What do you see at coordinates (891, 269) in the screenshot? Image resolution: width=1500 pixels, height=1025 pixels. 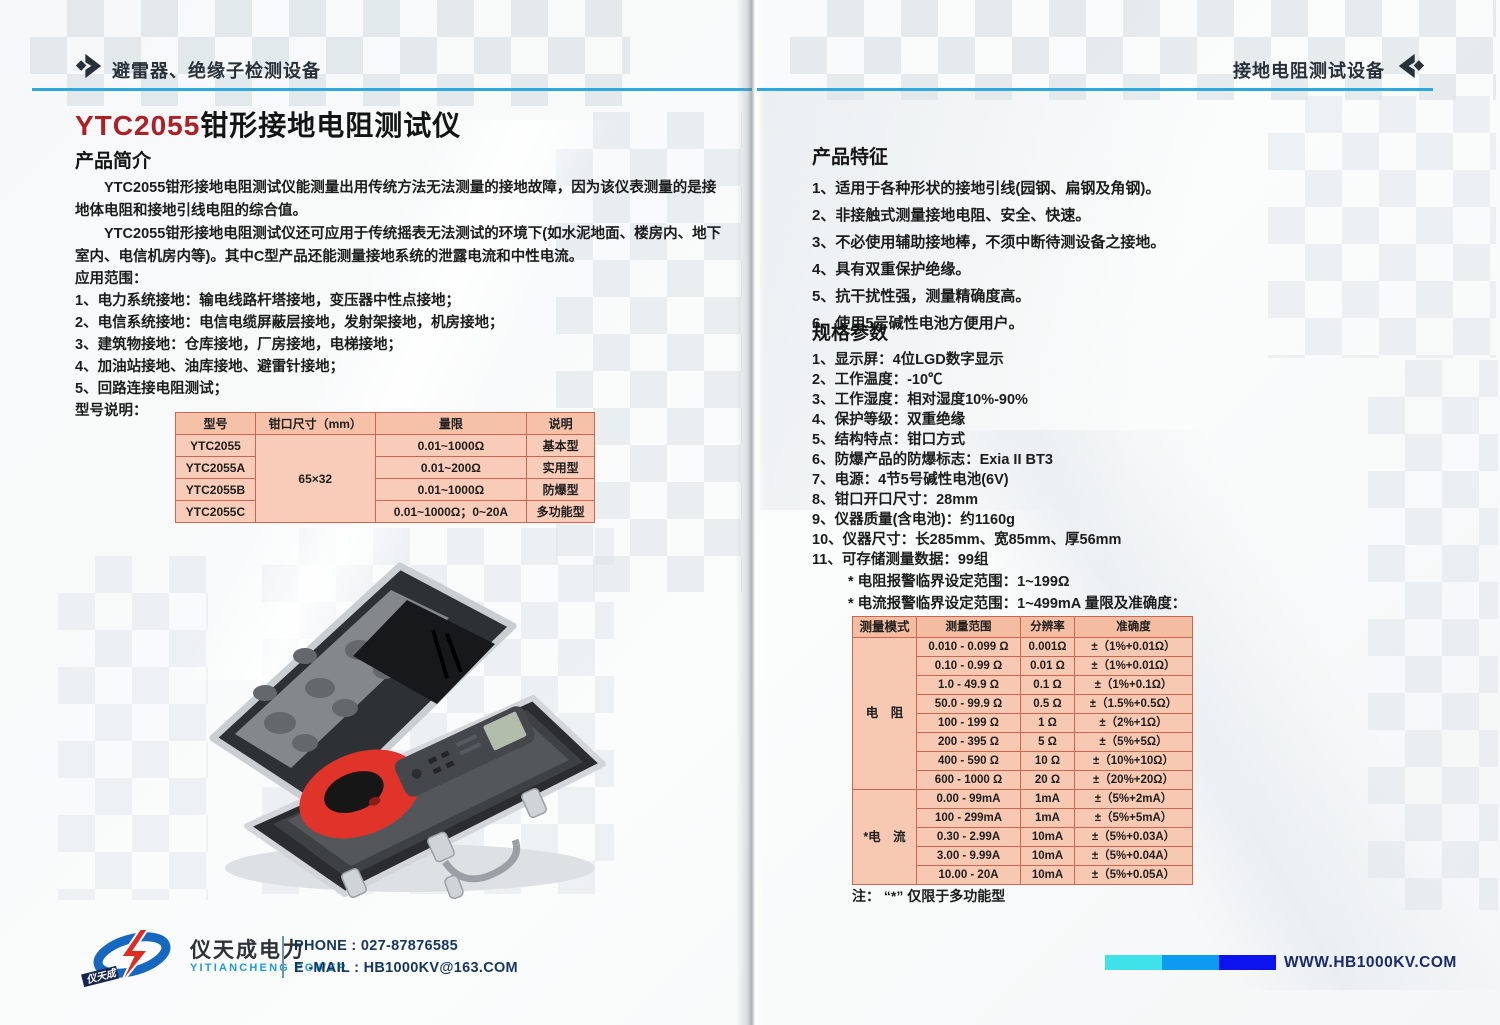 I see `feature-item: 4、具有双重保护绝缘。` at bounding box center [891, 269].